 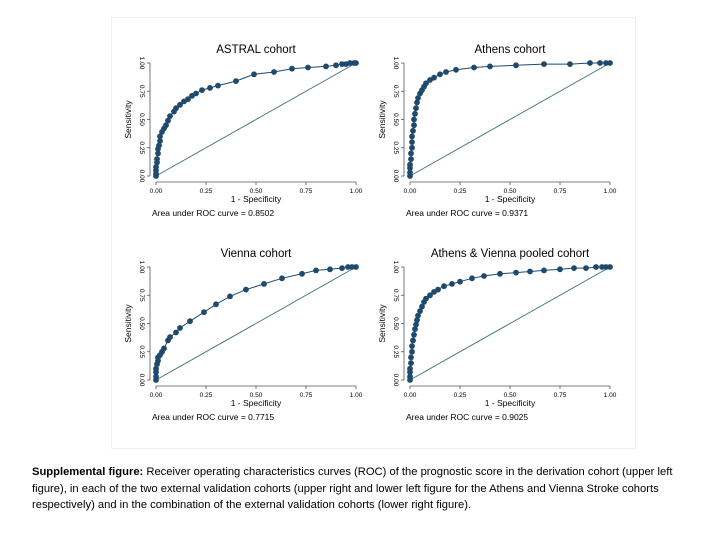 What do you see at coordinates (560, 191) in the screenshot?
I see `x-tick-label: 0.75` at bounding box center [560, 191].